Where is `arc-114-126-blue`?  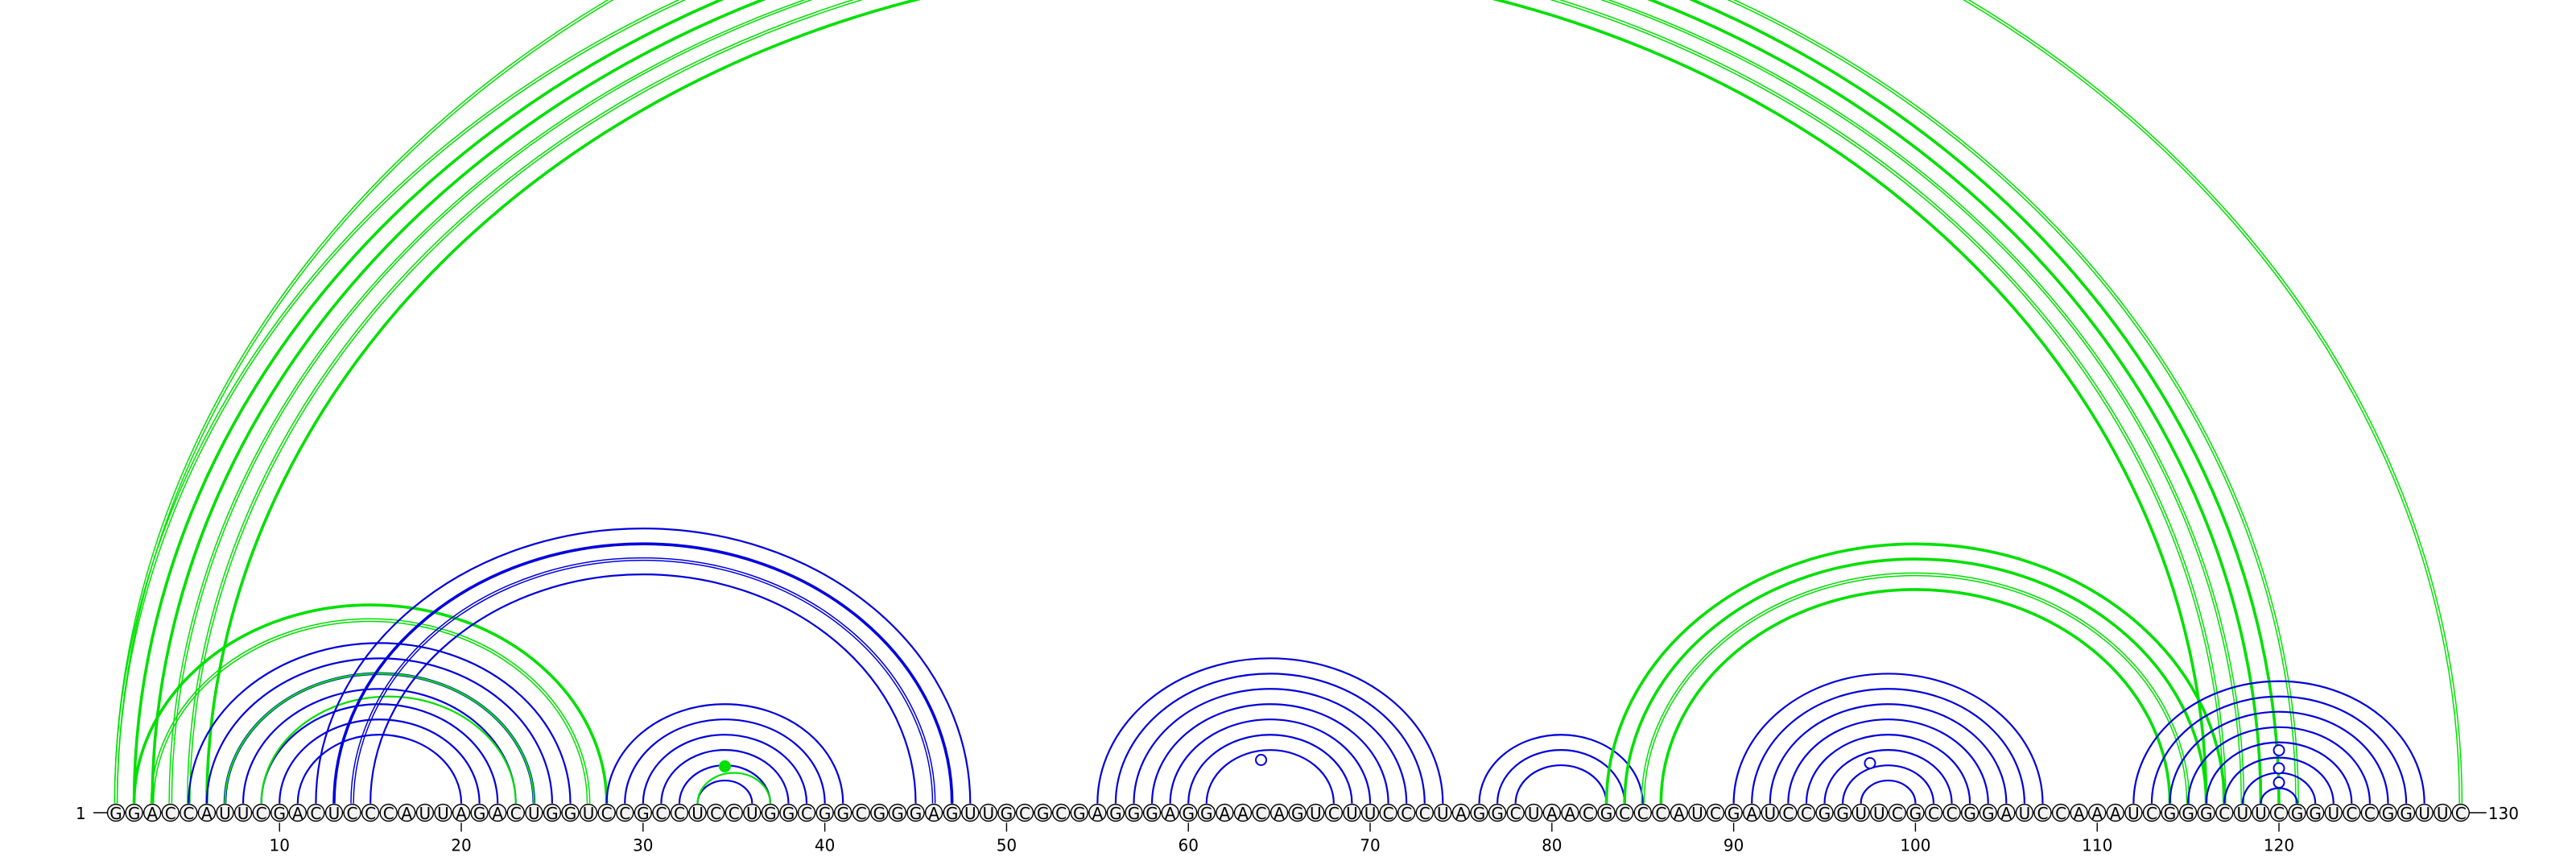 arc-114-126-blue is located at coordinates (2279, 757).